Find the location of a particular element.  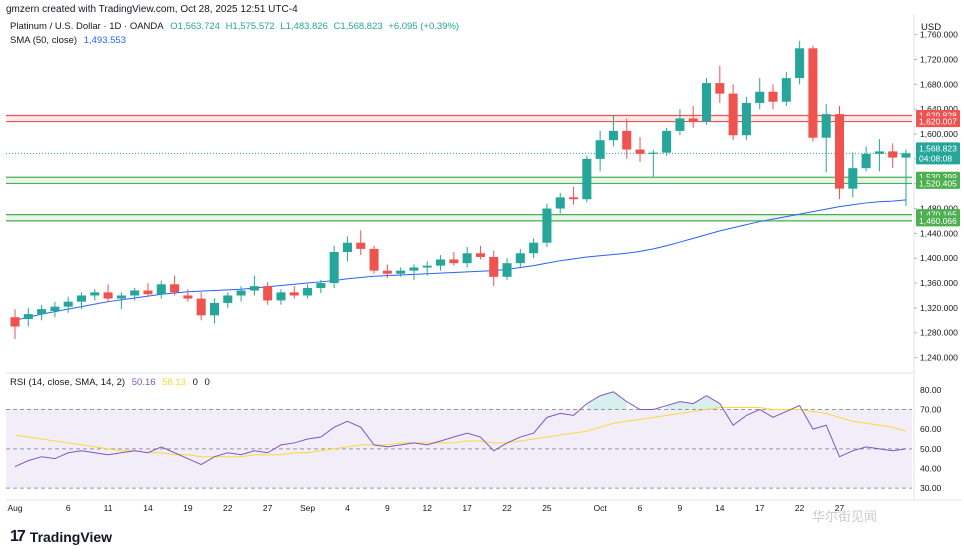

countdown-label: 04:08:08 is located at coordinates (935, 158).